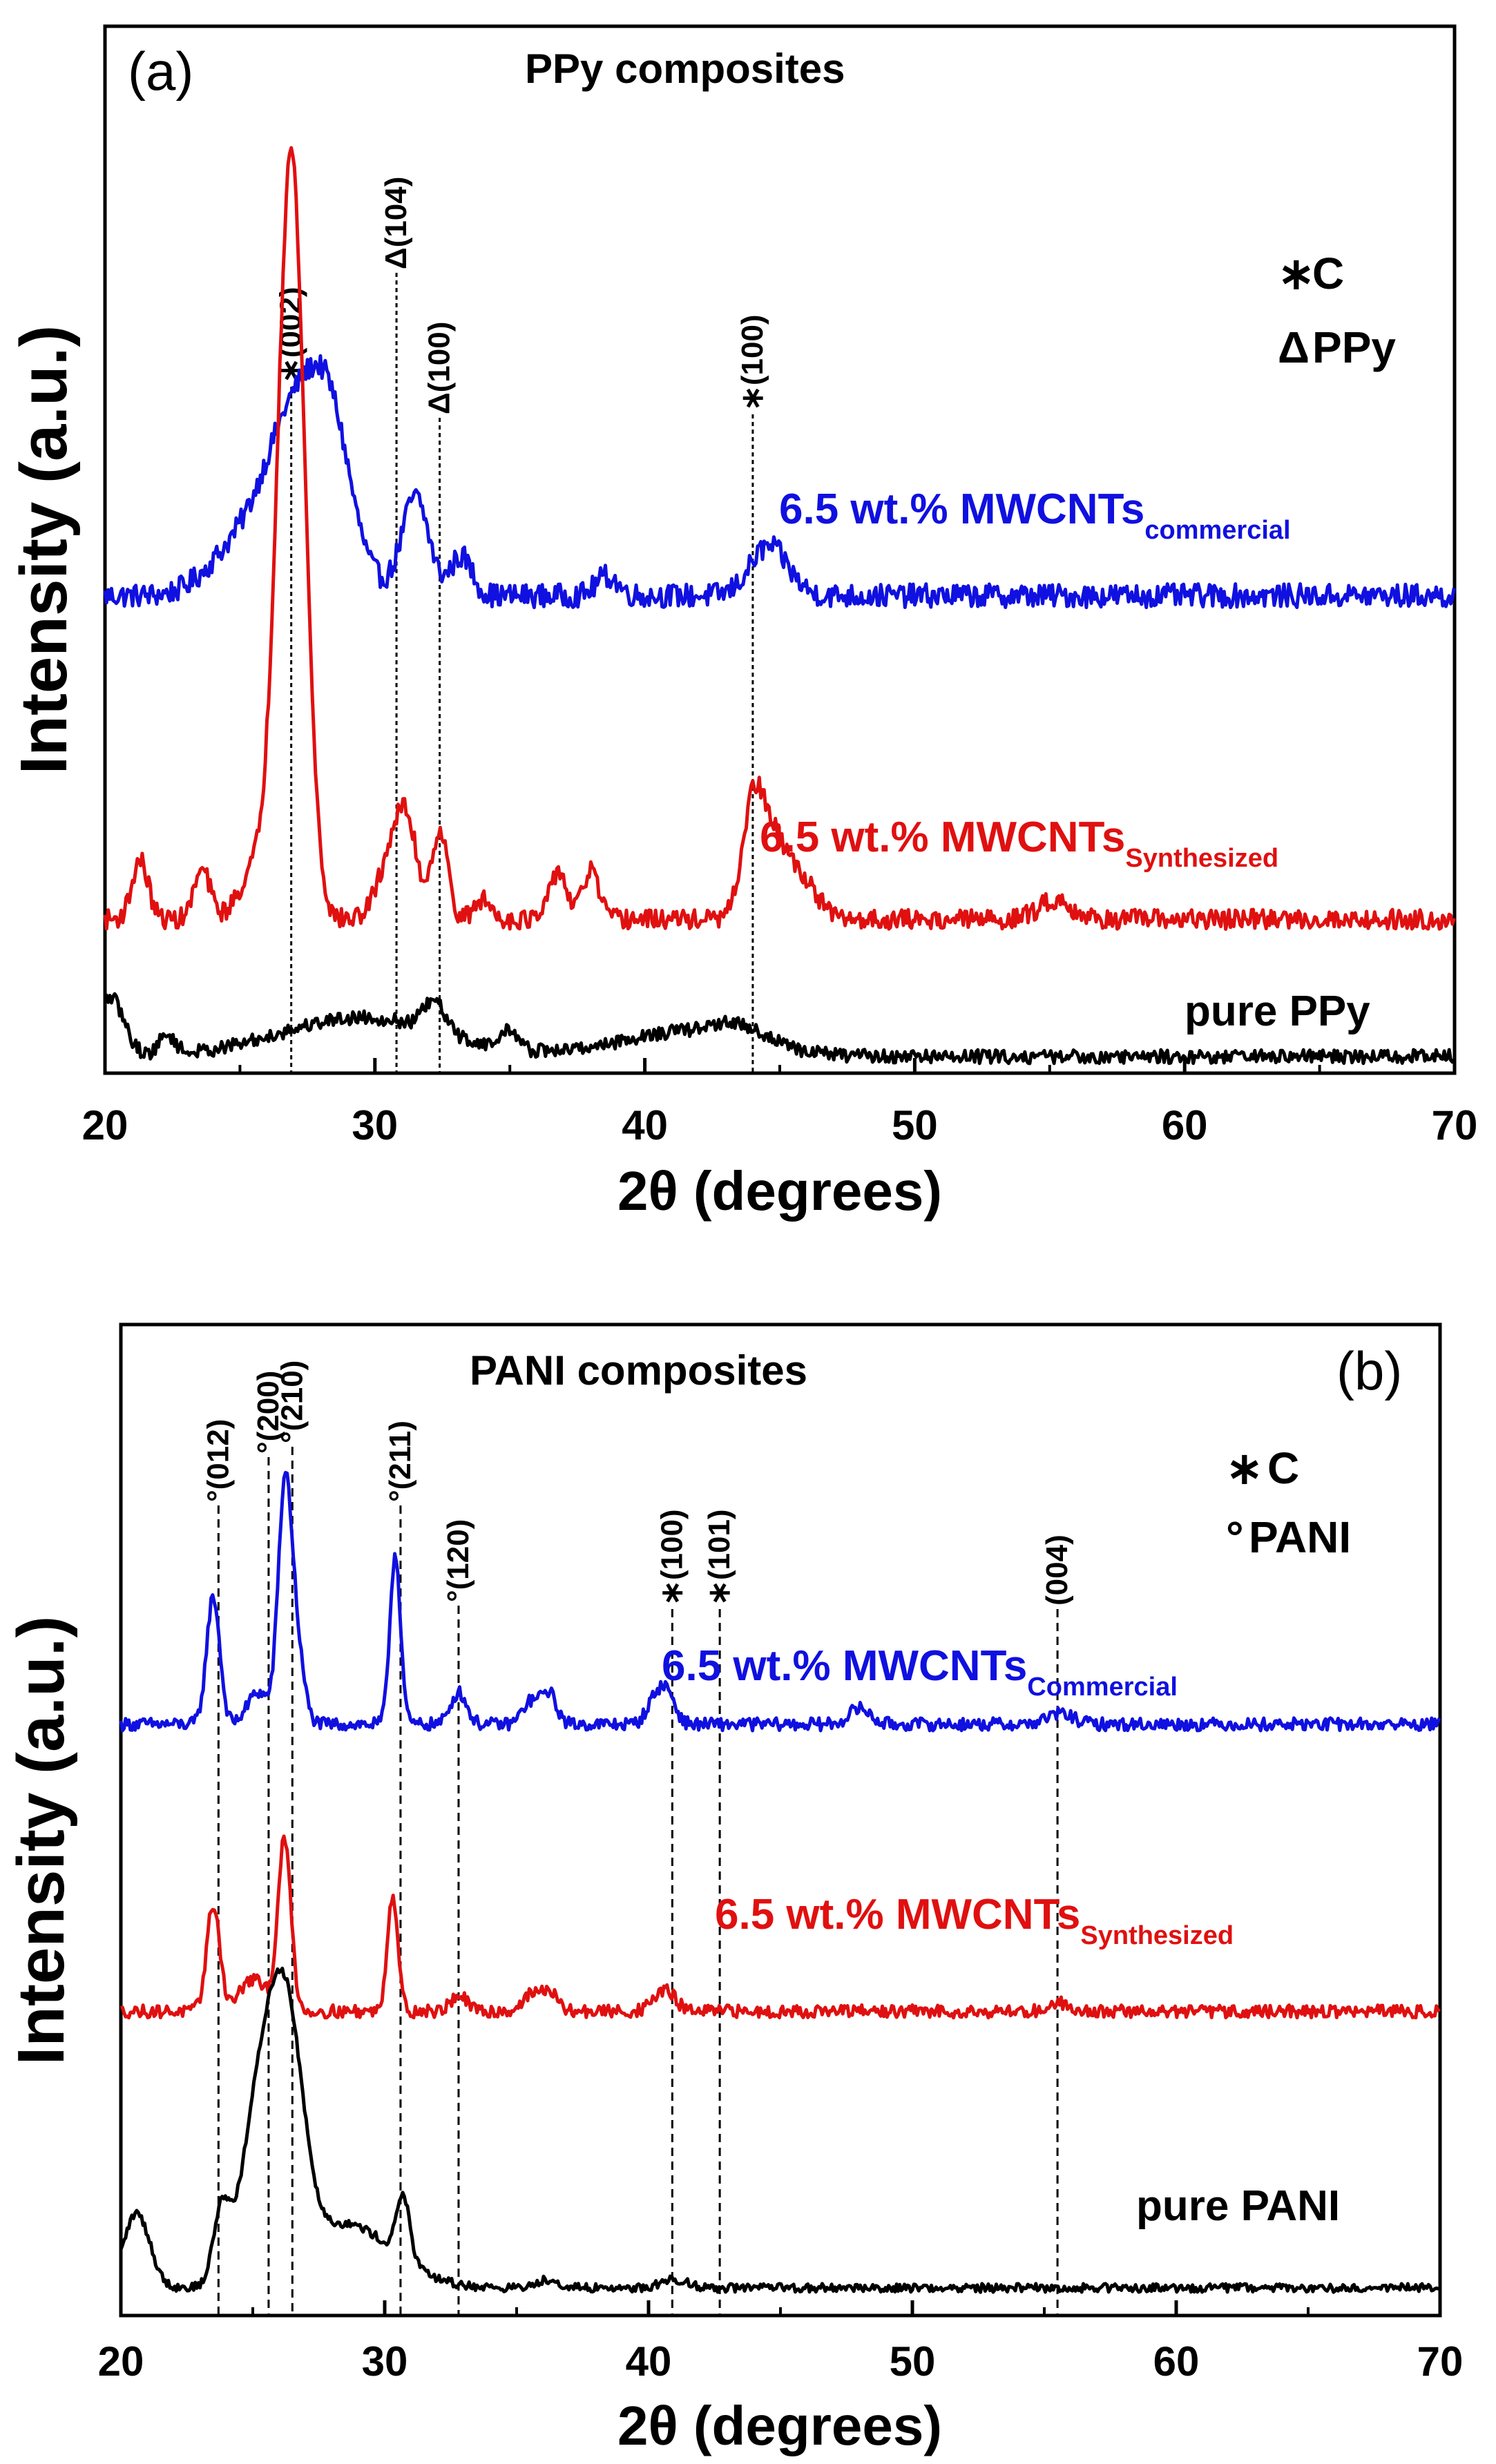 The height and width of the screenshot is (2464, 1496). What do you see at coordinates (685, 69) in the screenshot?
I see `chart-title-a: PPy composites` at bounding box center [685, 69].